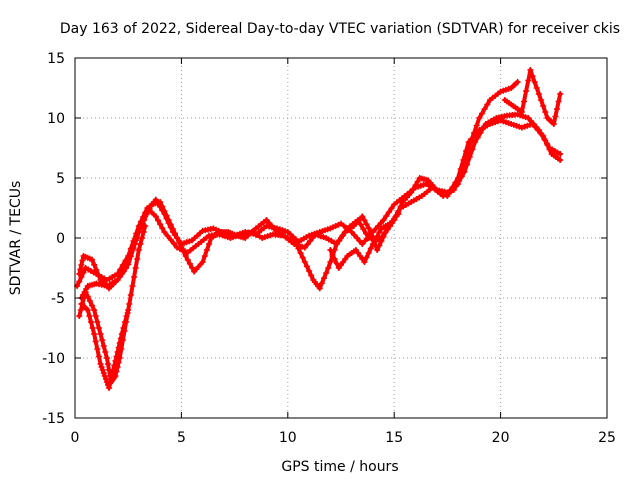 The height and width of the screenshot is (480, 640). Describe the element at coordinates (288, 438) in the screenshot. I see `x-tick-label: 10` at that location.